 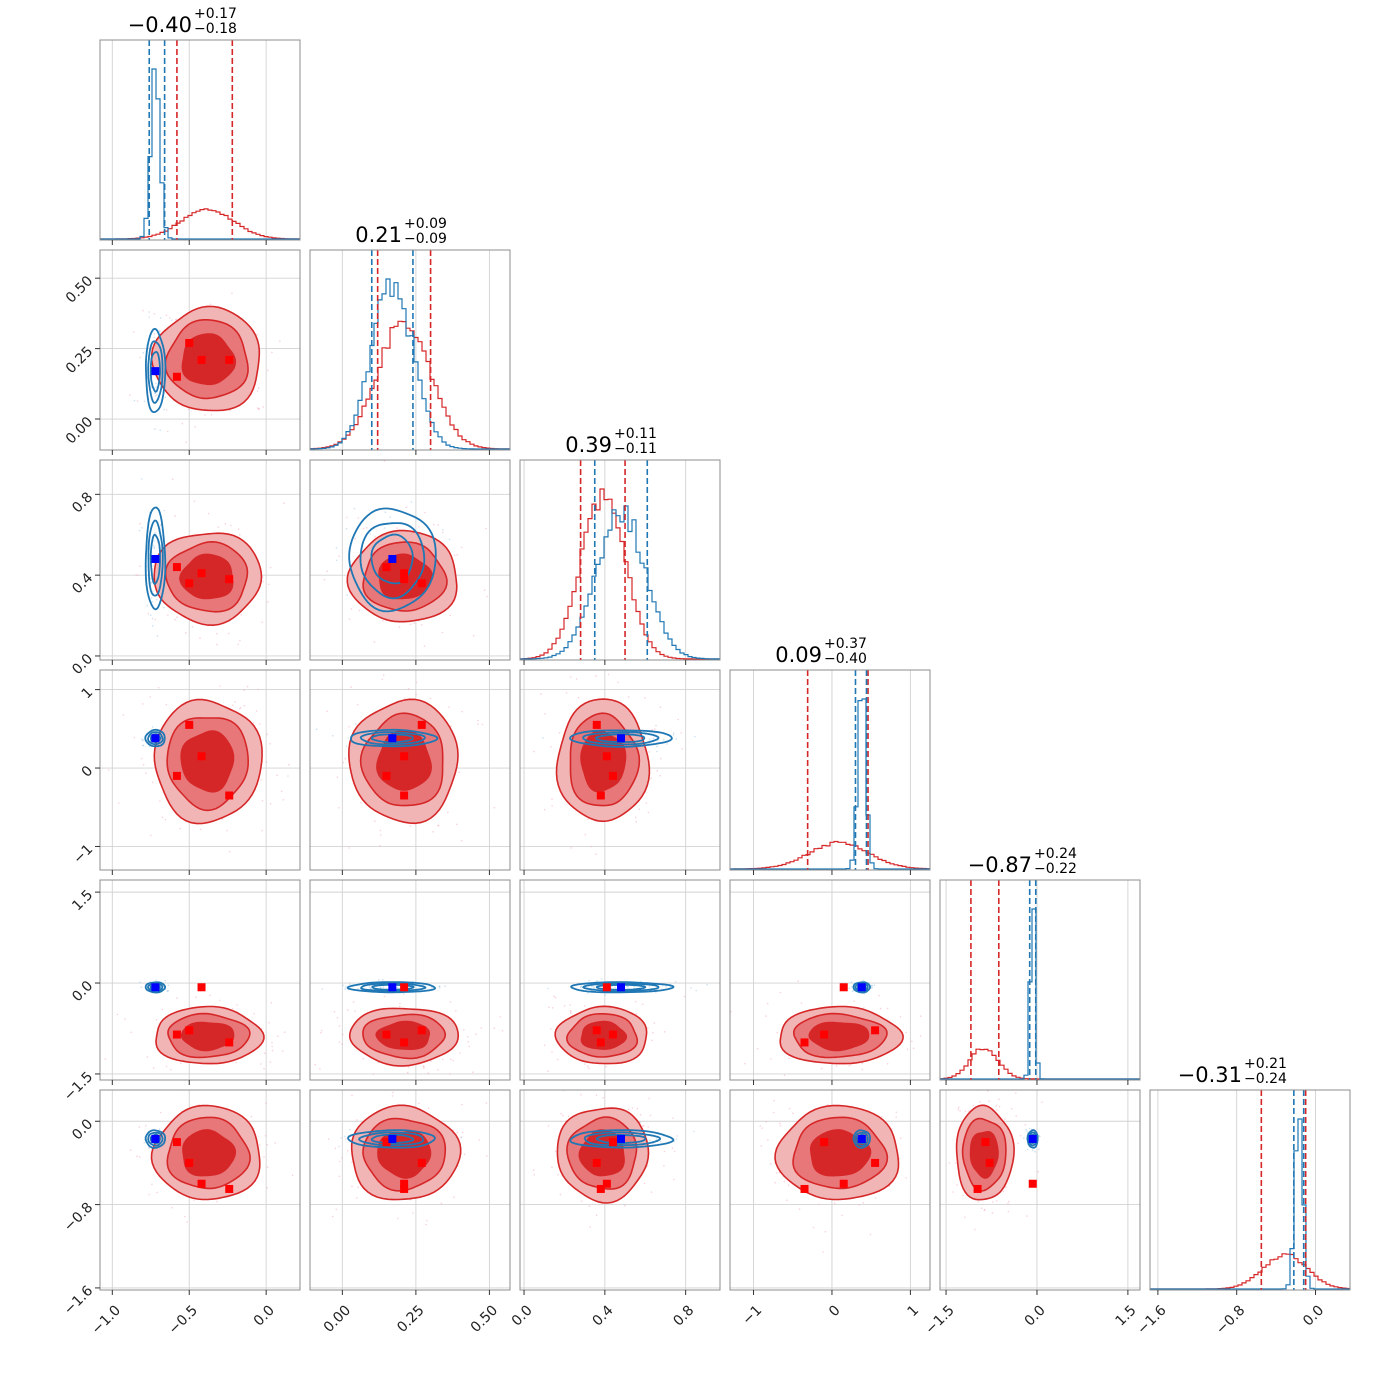 I want to click on y-tick-label-2-1: 0.4, so click(x=82, y=583).